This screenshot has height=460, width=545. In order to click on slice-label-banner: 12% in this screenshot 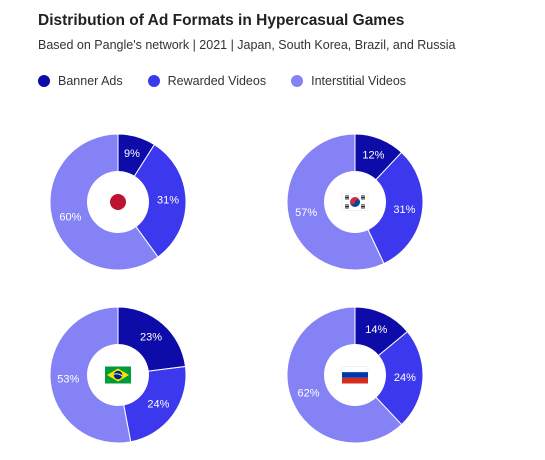, I will do `click(373, 156)`.